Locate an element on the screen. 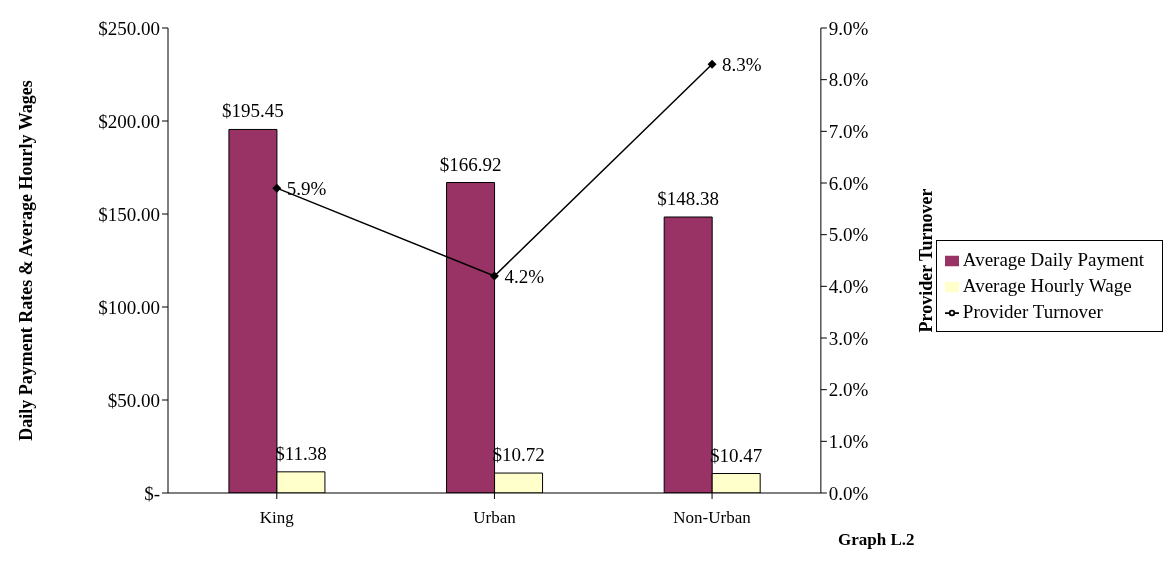 The height and width of the screenshot is (567, 1170). y2-tick-label: 7.0% is located at coordinates (848, 132).